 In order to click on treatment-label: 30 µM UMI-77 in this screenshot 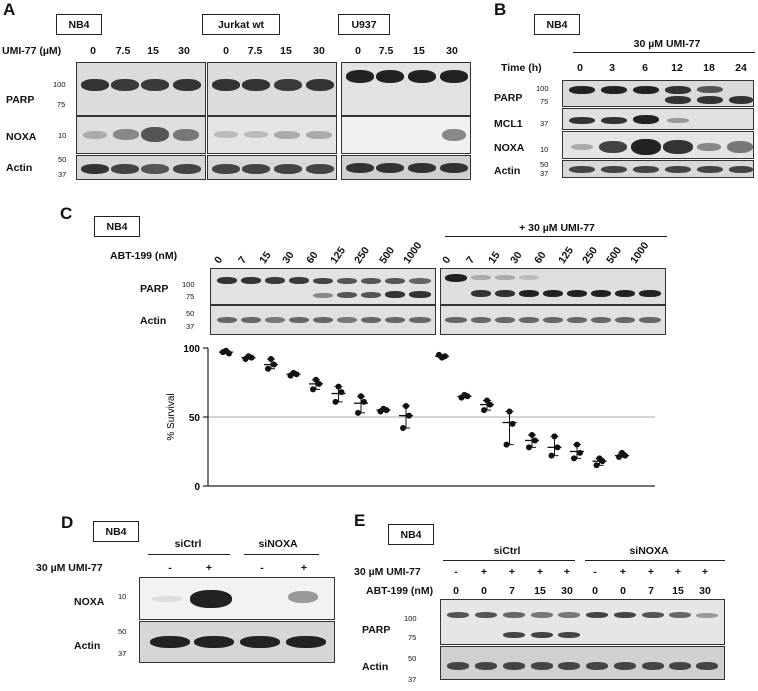, I will do `click(667, 44)`.